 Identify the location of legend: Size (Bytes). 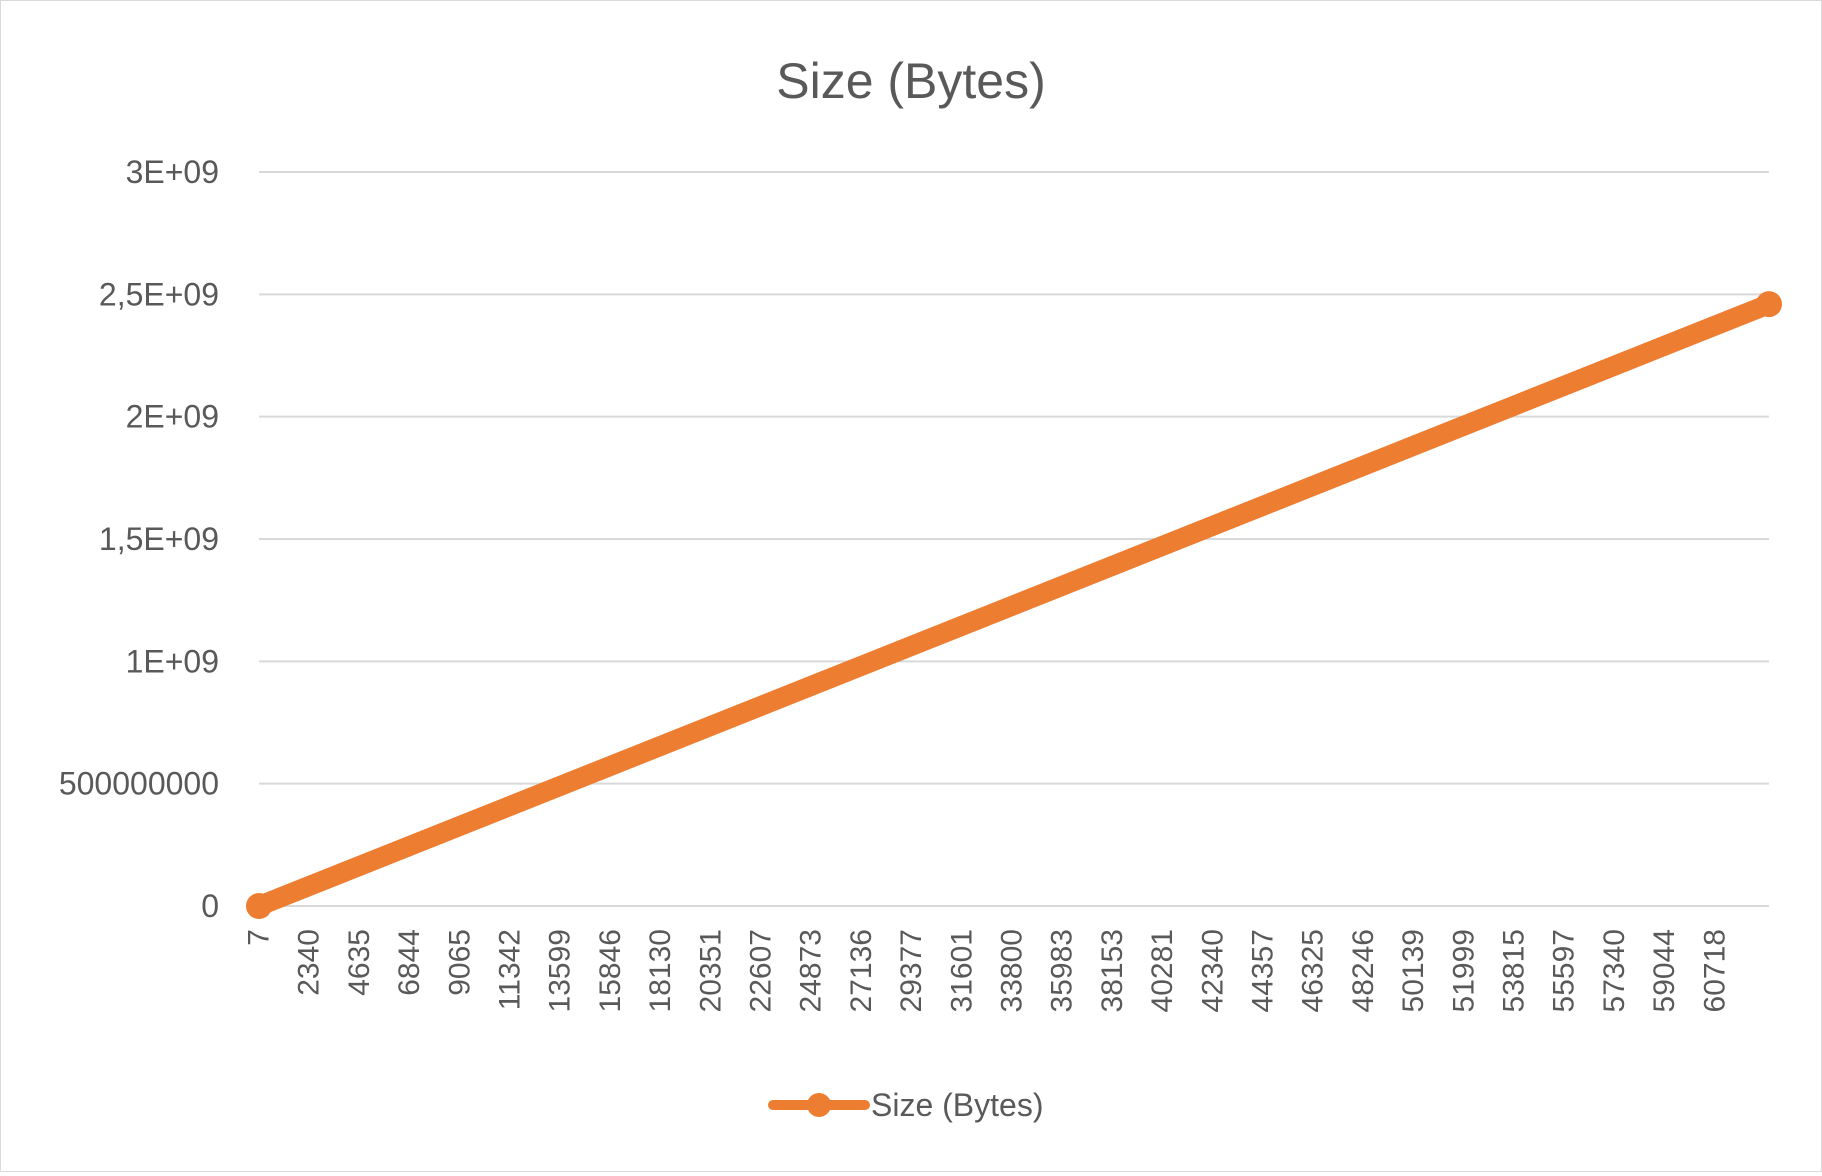
(905, 1105).